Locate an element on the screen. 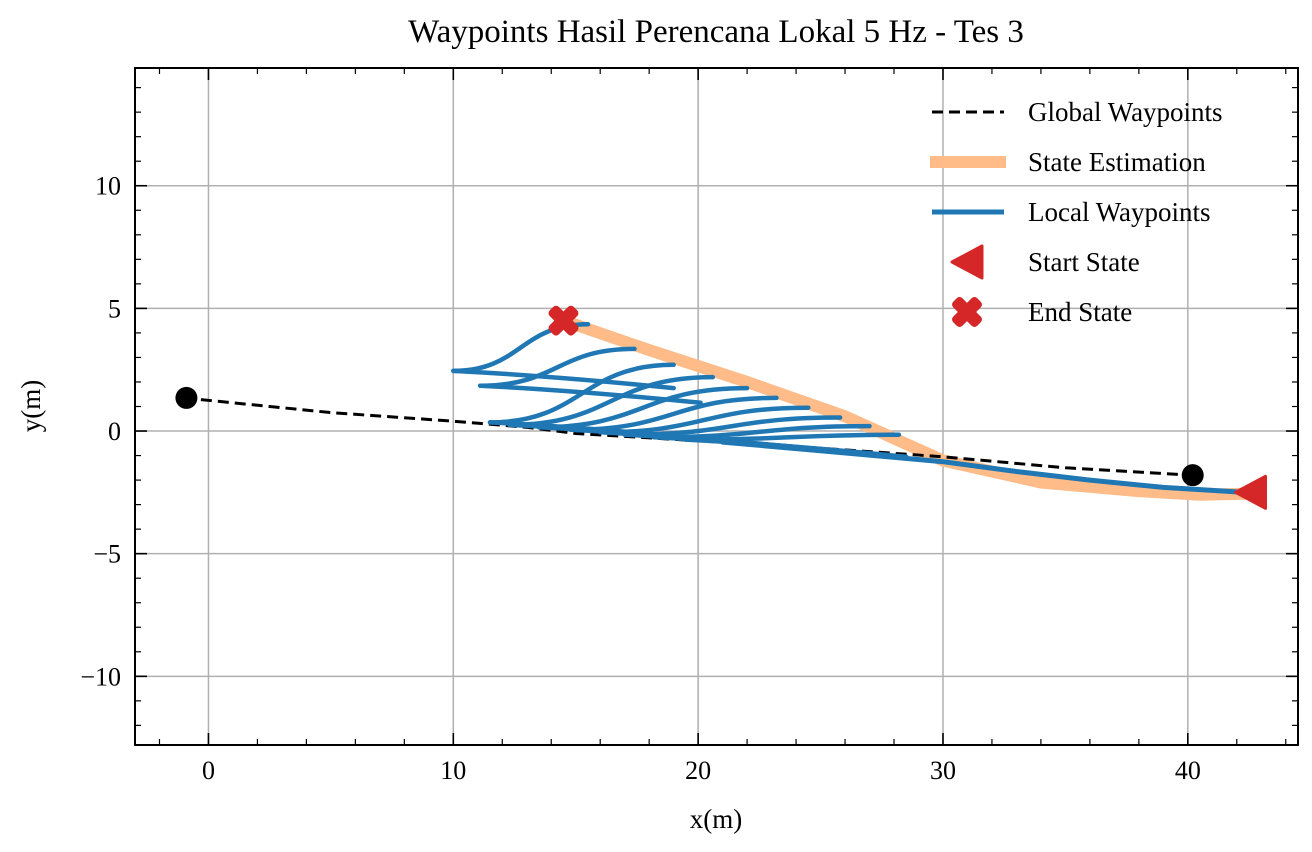 The image size is (1312, 852). end-state-marker is located at coordinates (563, 320).